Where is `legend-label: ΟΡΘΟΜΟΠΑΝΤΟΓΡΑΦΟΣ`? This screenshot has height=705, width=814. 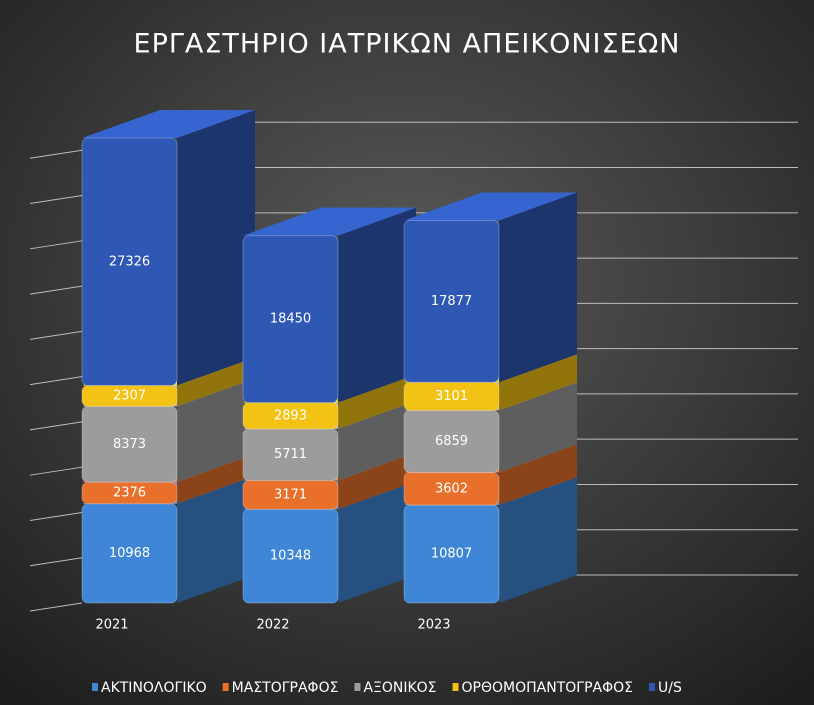
legend-label: ΟΡΘΟΜΟΠΑΝΤΟΓΡΑΦΟΣ is located at coordinates (547, 688).